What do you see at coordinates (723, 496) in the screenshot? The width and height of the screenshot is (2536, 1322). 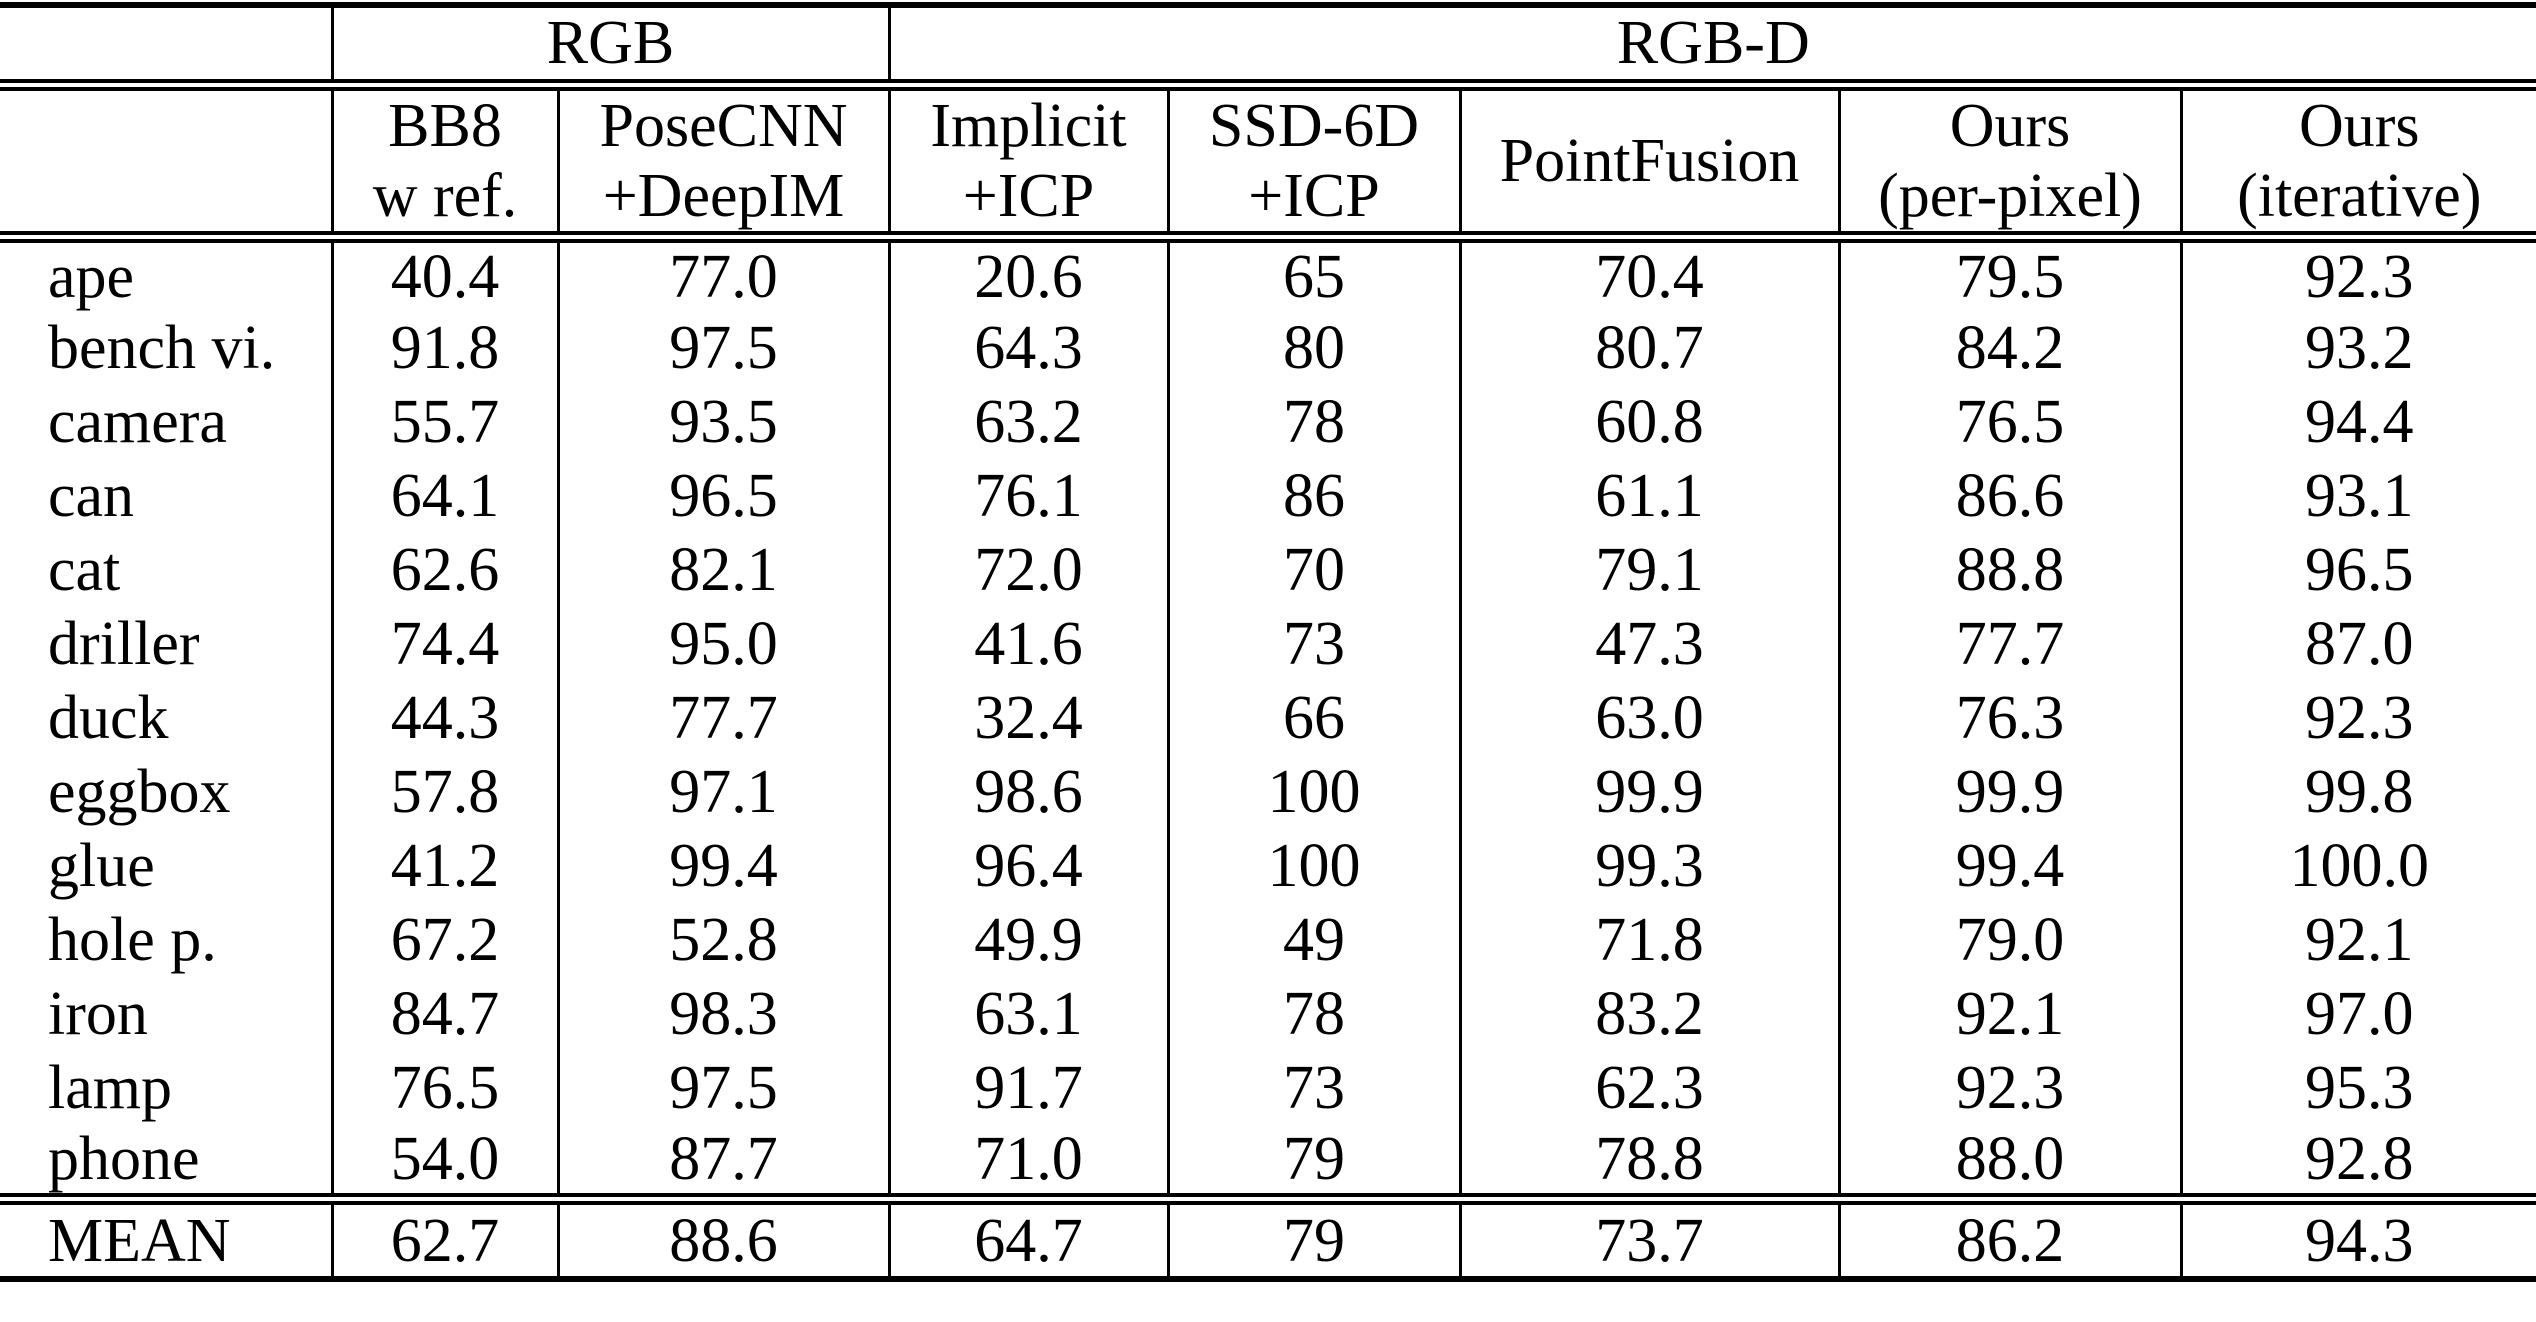 I see `value-cell: 96.5` at bounding box center [723, 496].